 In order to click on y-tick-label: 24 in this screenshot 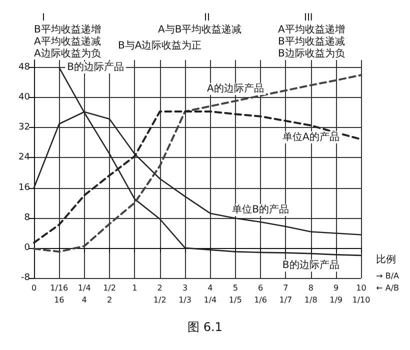, I will do `click(24, 157)`.